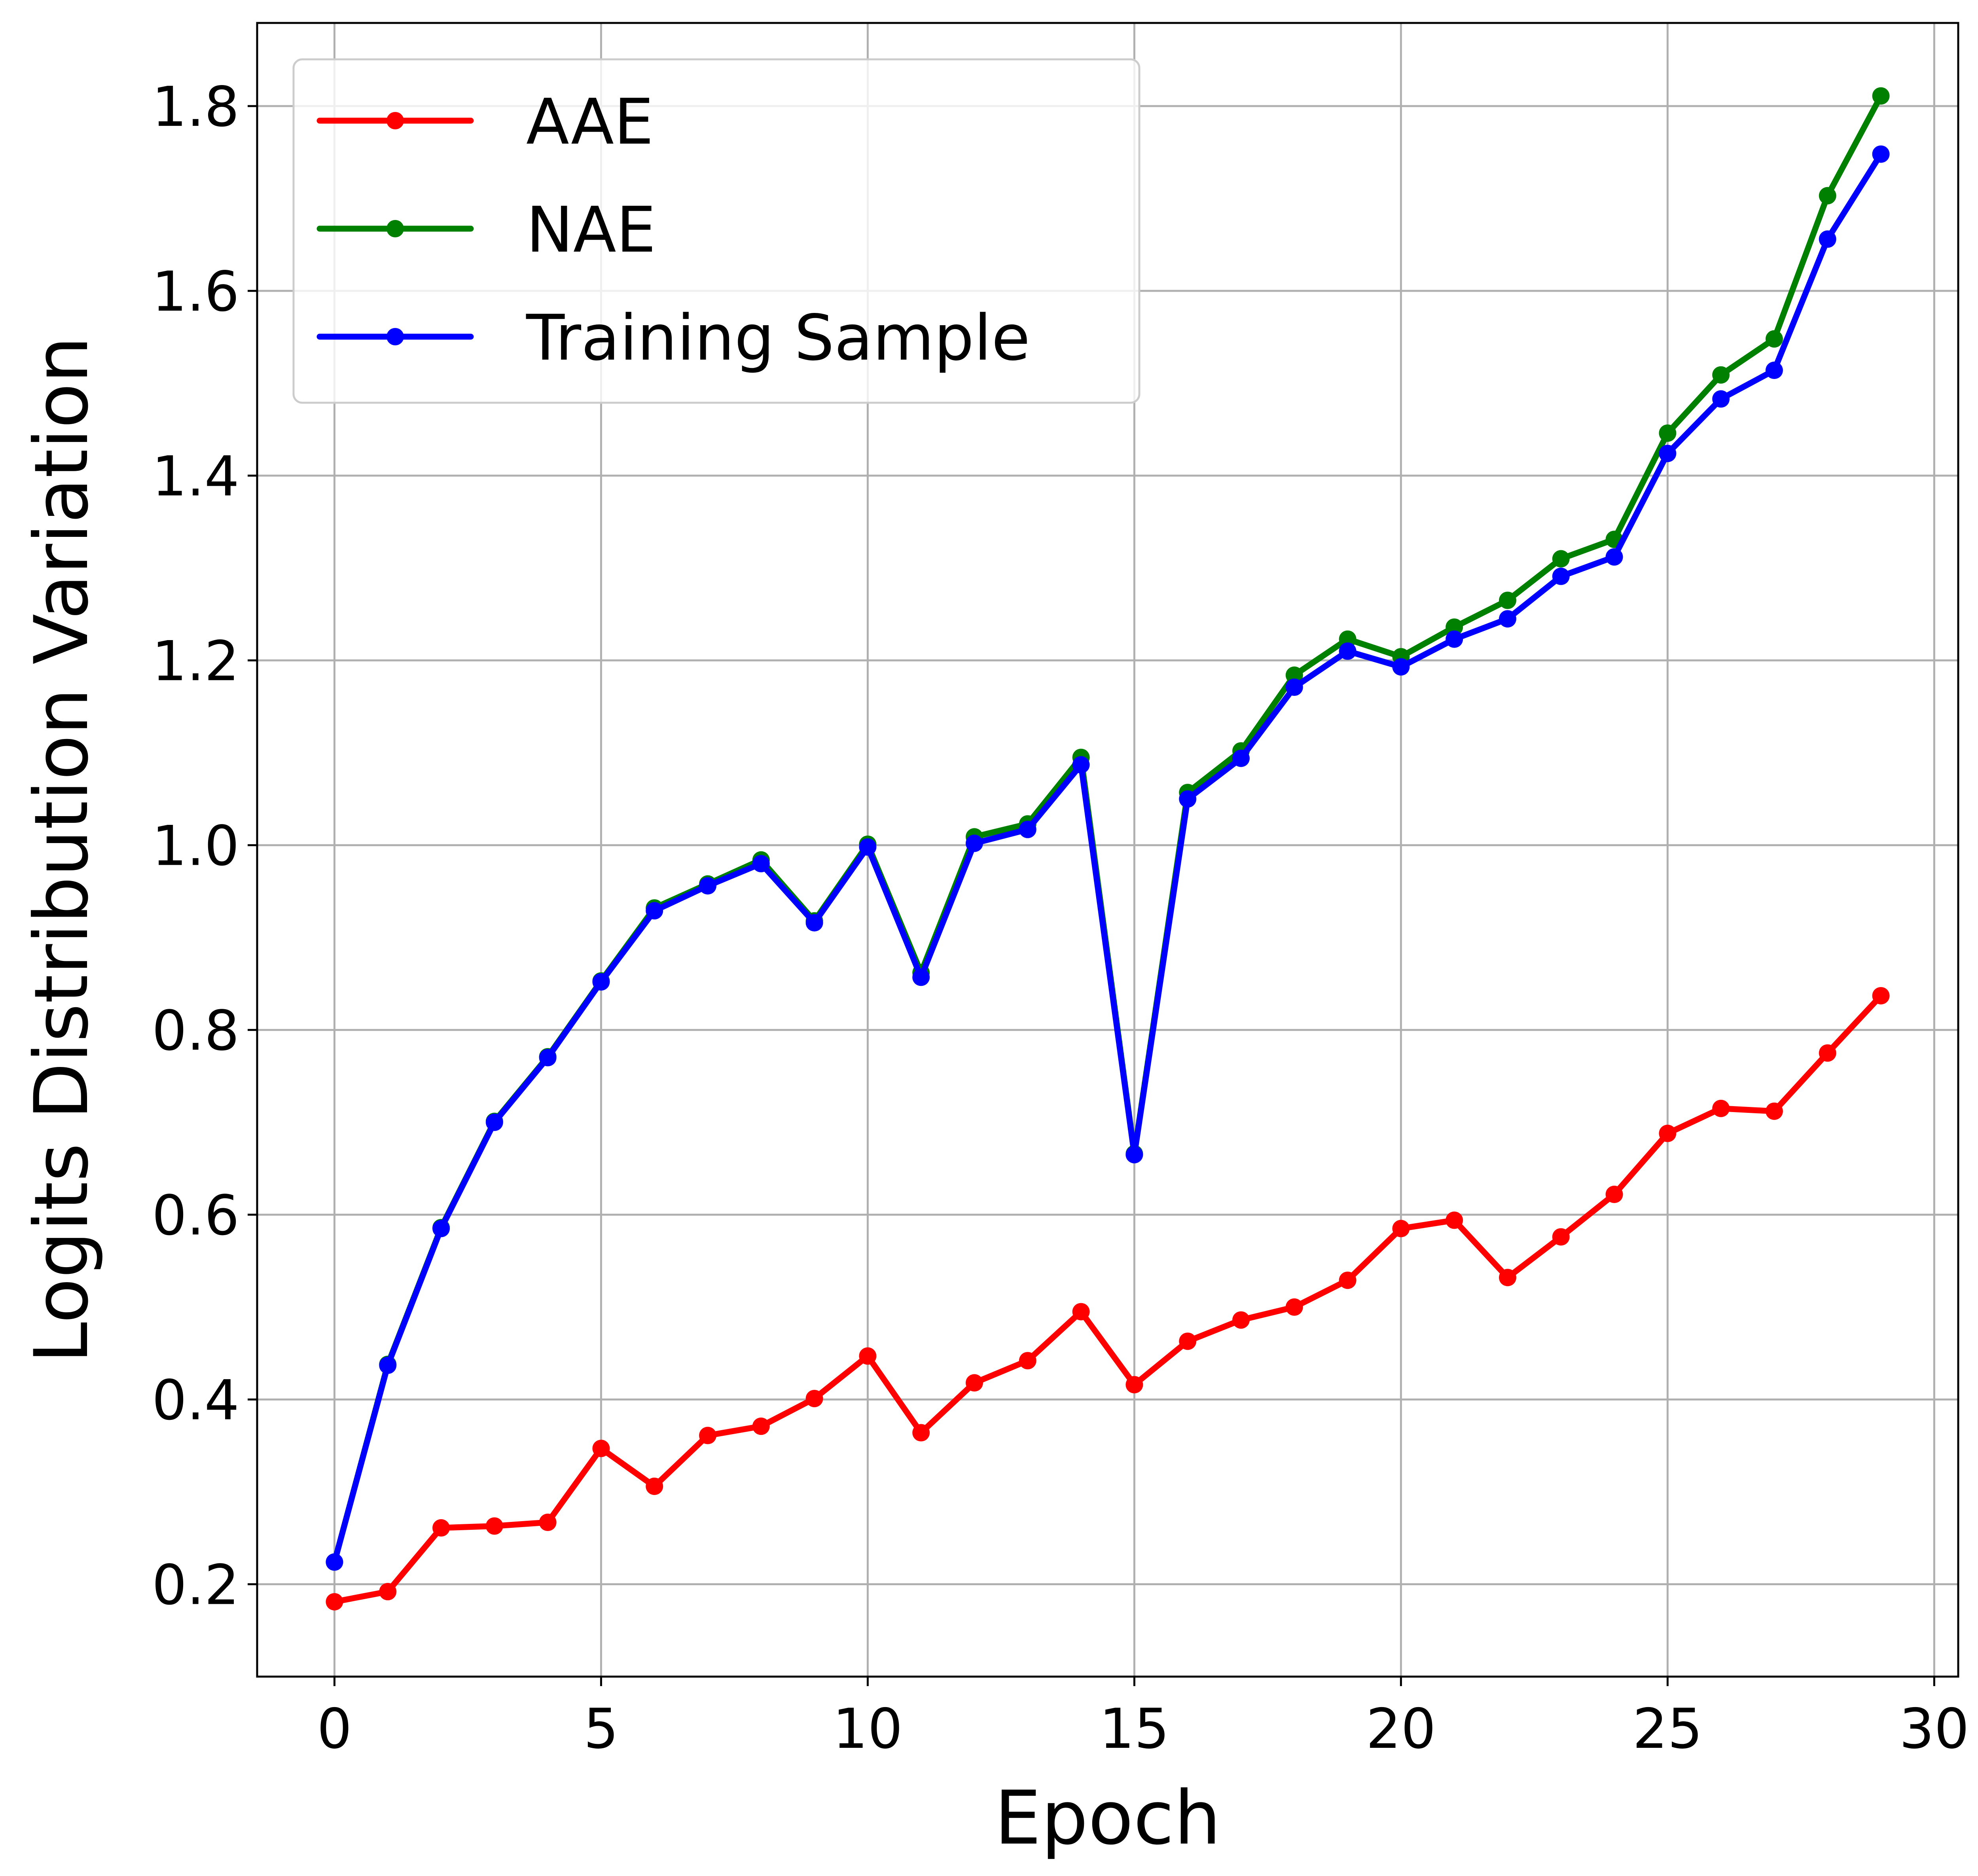 The height and width of the screenshot is (1876, 1978). Describe the element at coordinates (485, 122) in the screenshot. I see `legend-entry: AAE` at that location.